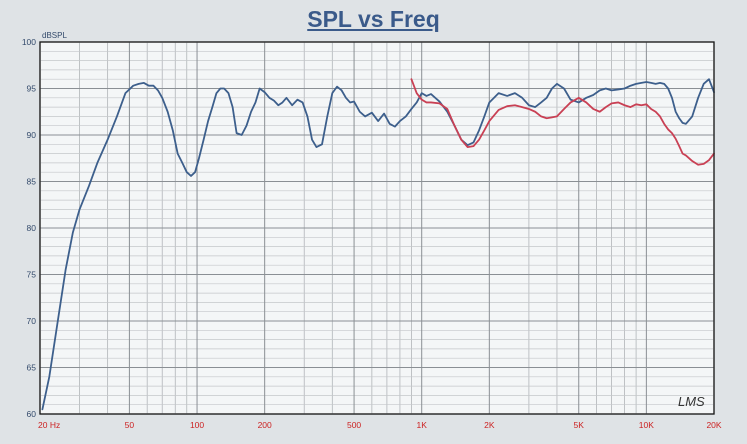  I want to click on y-tick-label: 65, so click(32, 368).